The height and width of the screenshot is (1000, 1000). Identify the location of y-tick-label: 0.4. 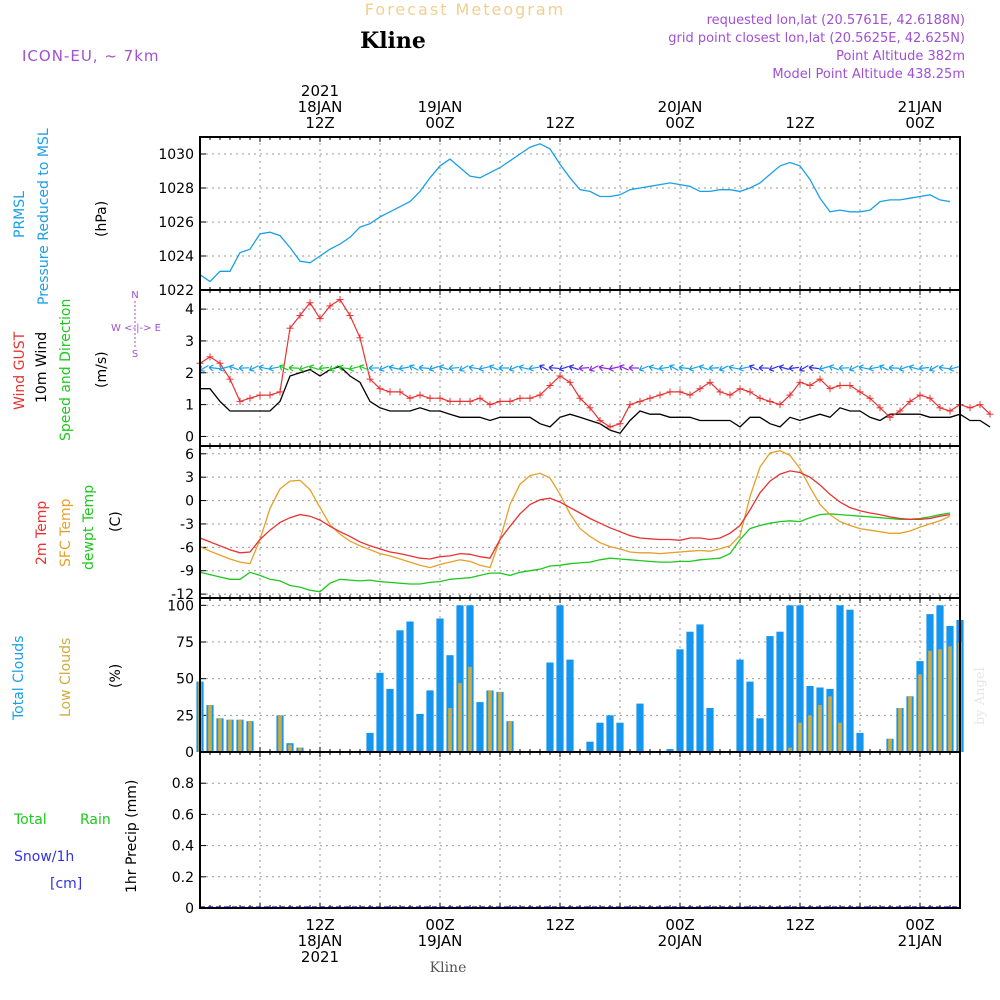
(183, 847).